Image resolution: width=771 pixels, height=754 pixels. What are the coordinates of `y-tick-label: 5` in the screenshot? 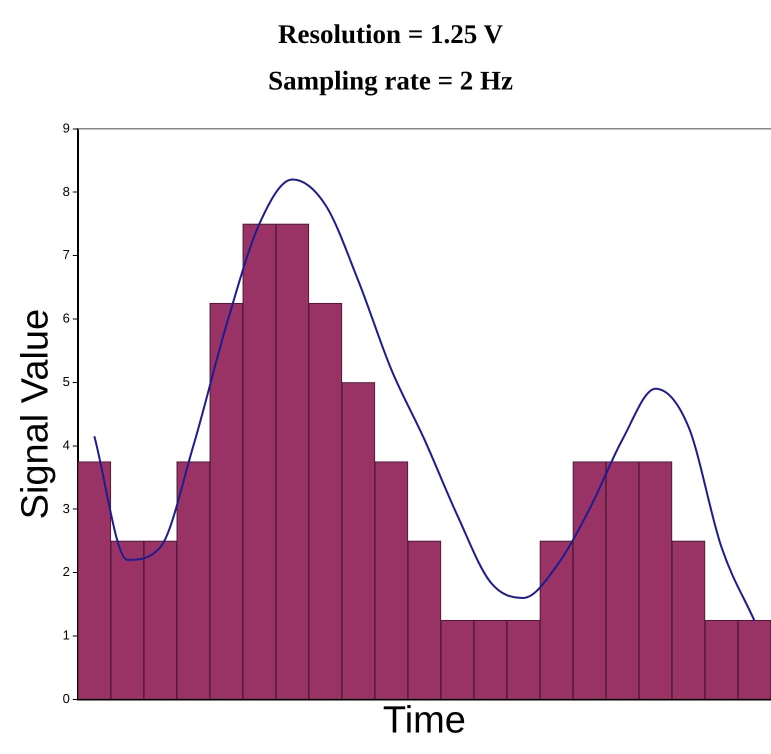 It's located at (66, 381).